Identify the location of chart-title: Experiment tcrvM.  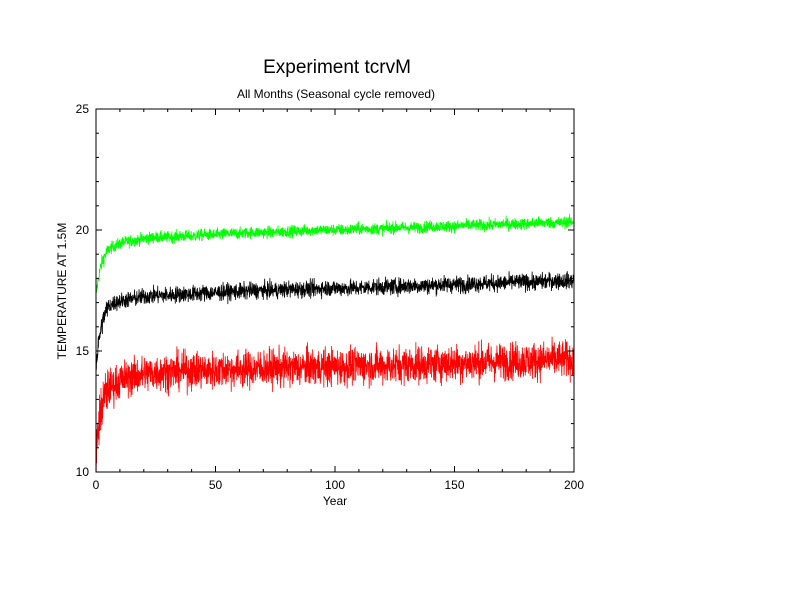
(337, 67).